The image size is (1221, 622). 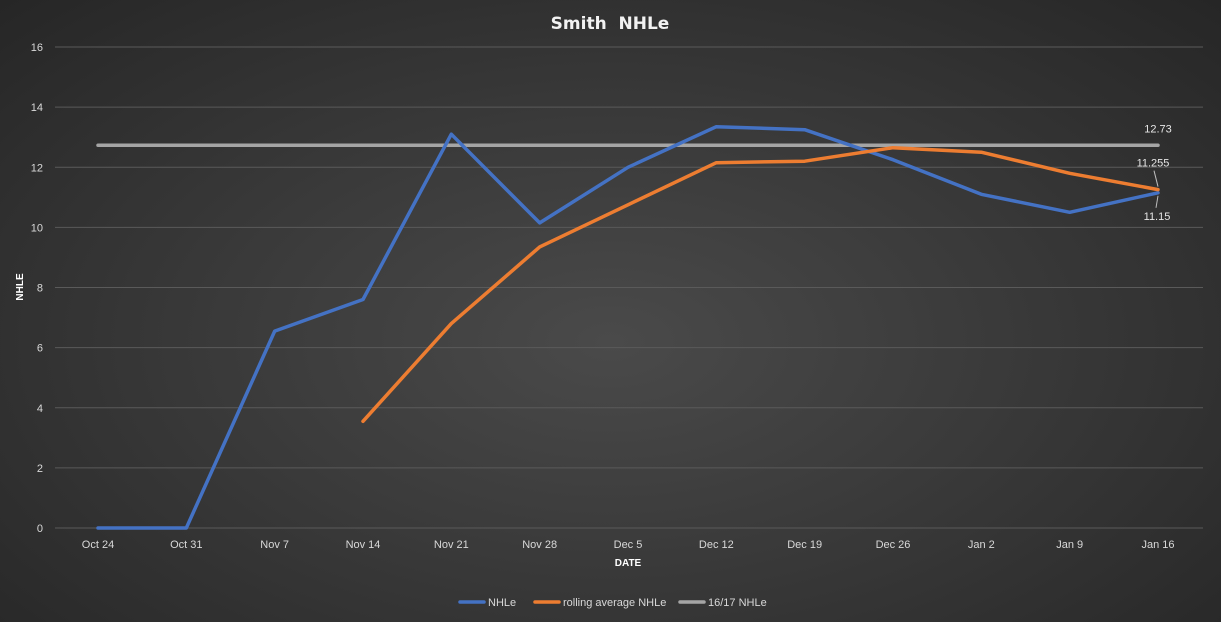 I want to click on y-tick-label: 12, so click(x=37, y=168).